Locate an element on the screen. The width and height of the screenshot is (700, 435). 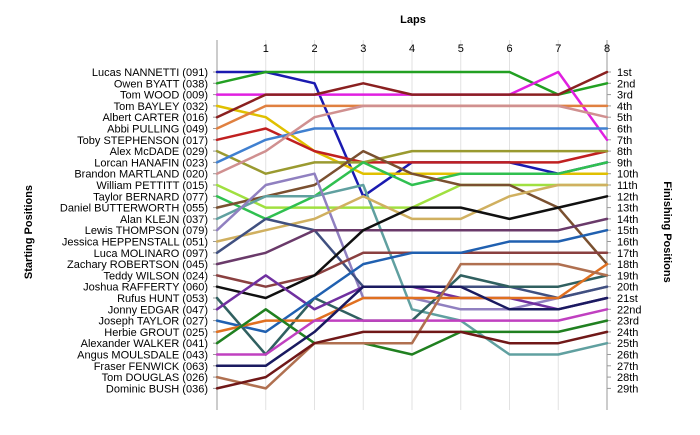
driver-label: Abbi PULLING (049) is located at coordinates (157, 130).